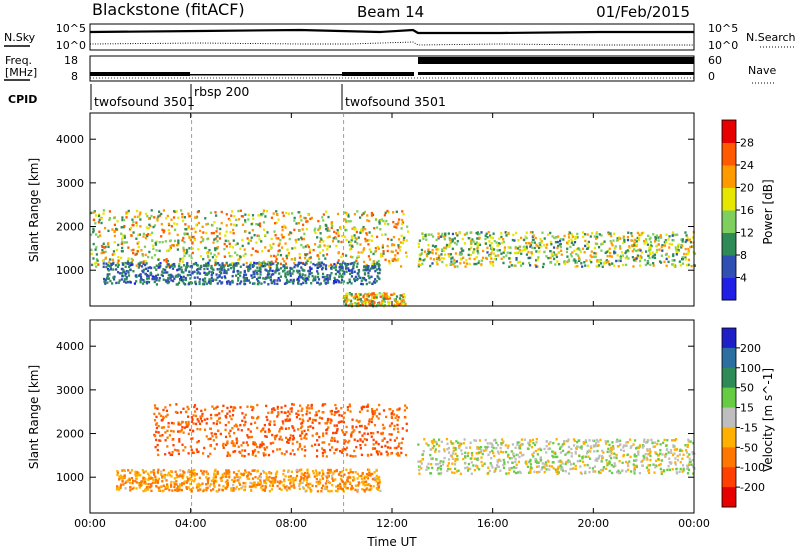  What do you see at coordinates (729, 417) in the screenshot?
I see `colorbar-frame` at bounding box center [729, 417].